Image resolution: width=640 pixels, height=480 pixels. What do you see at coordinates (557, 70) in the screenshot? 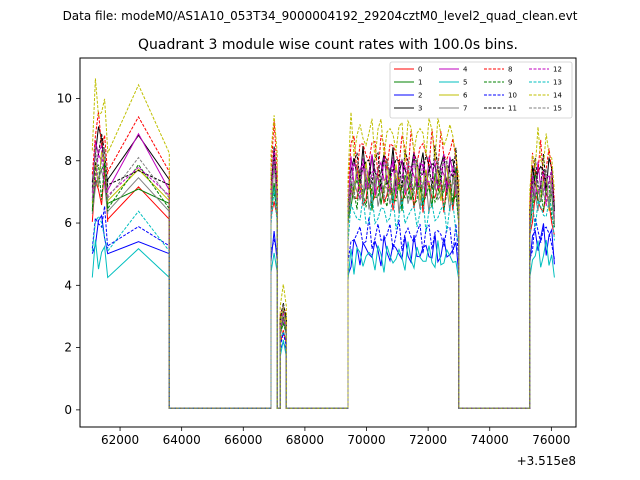
I see `legend-label-12: 12` at bounding box center [557, 70].